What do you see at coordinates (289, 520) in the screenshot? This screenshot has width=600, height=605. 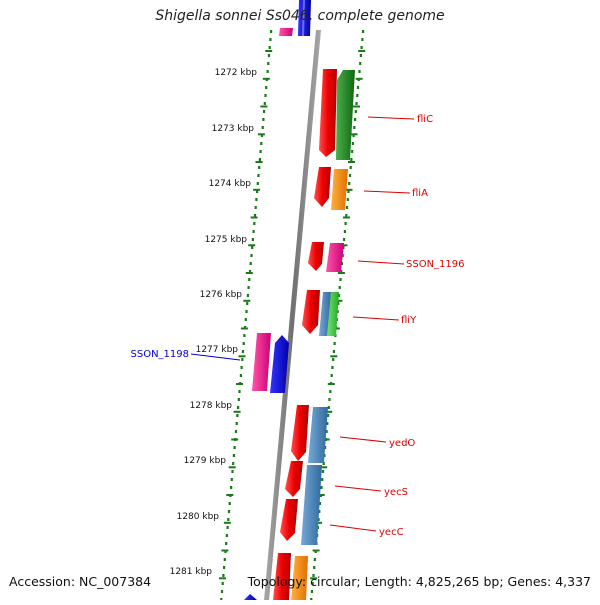 I see `gene-arrow-yecC` at bounding box center [289, 520].